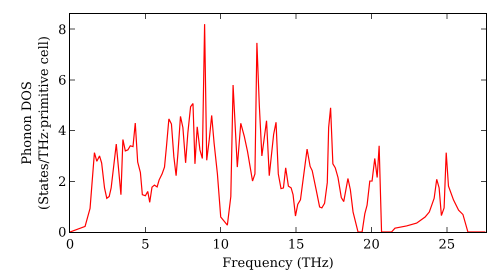  What do you see at coordinates (371, 245) in the screenshot?
I see `x-tick-label: 20` at bounding box center [371, 245].